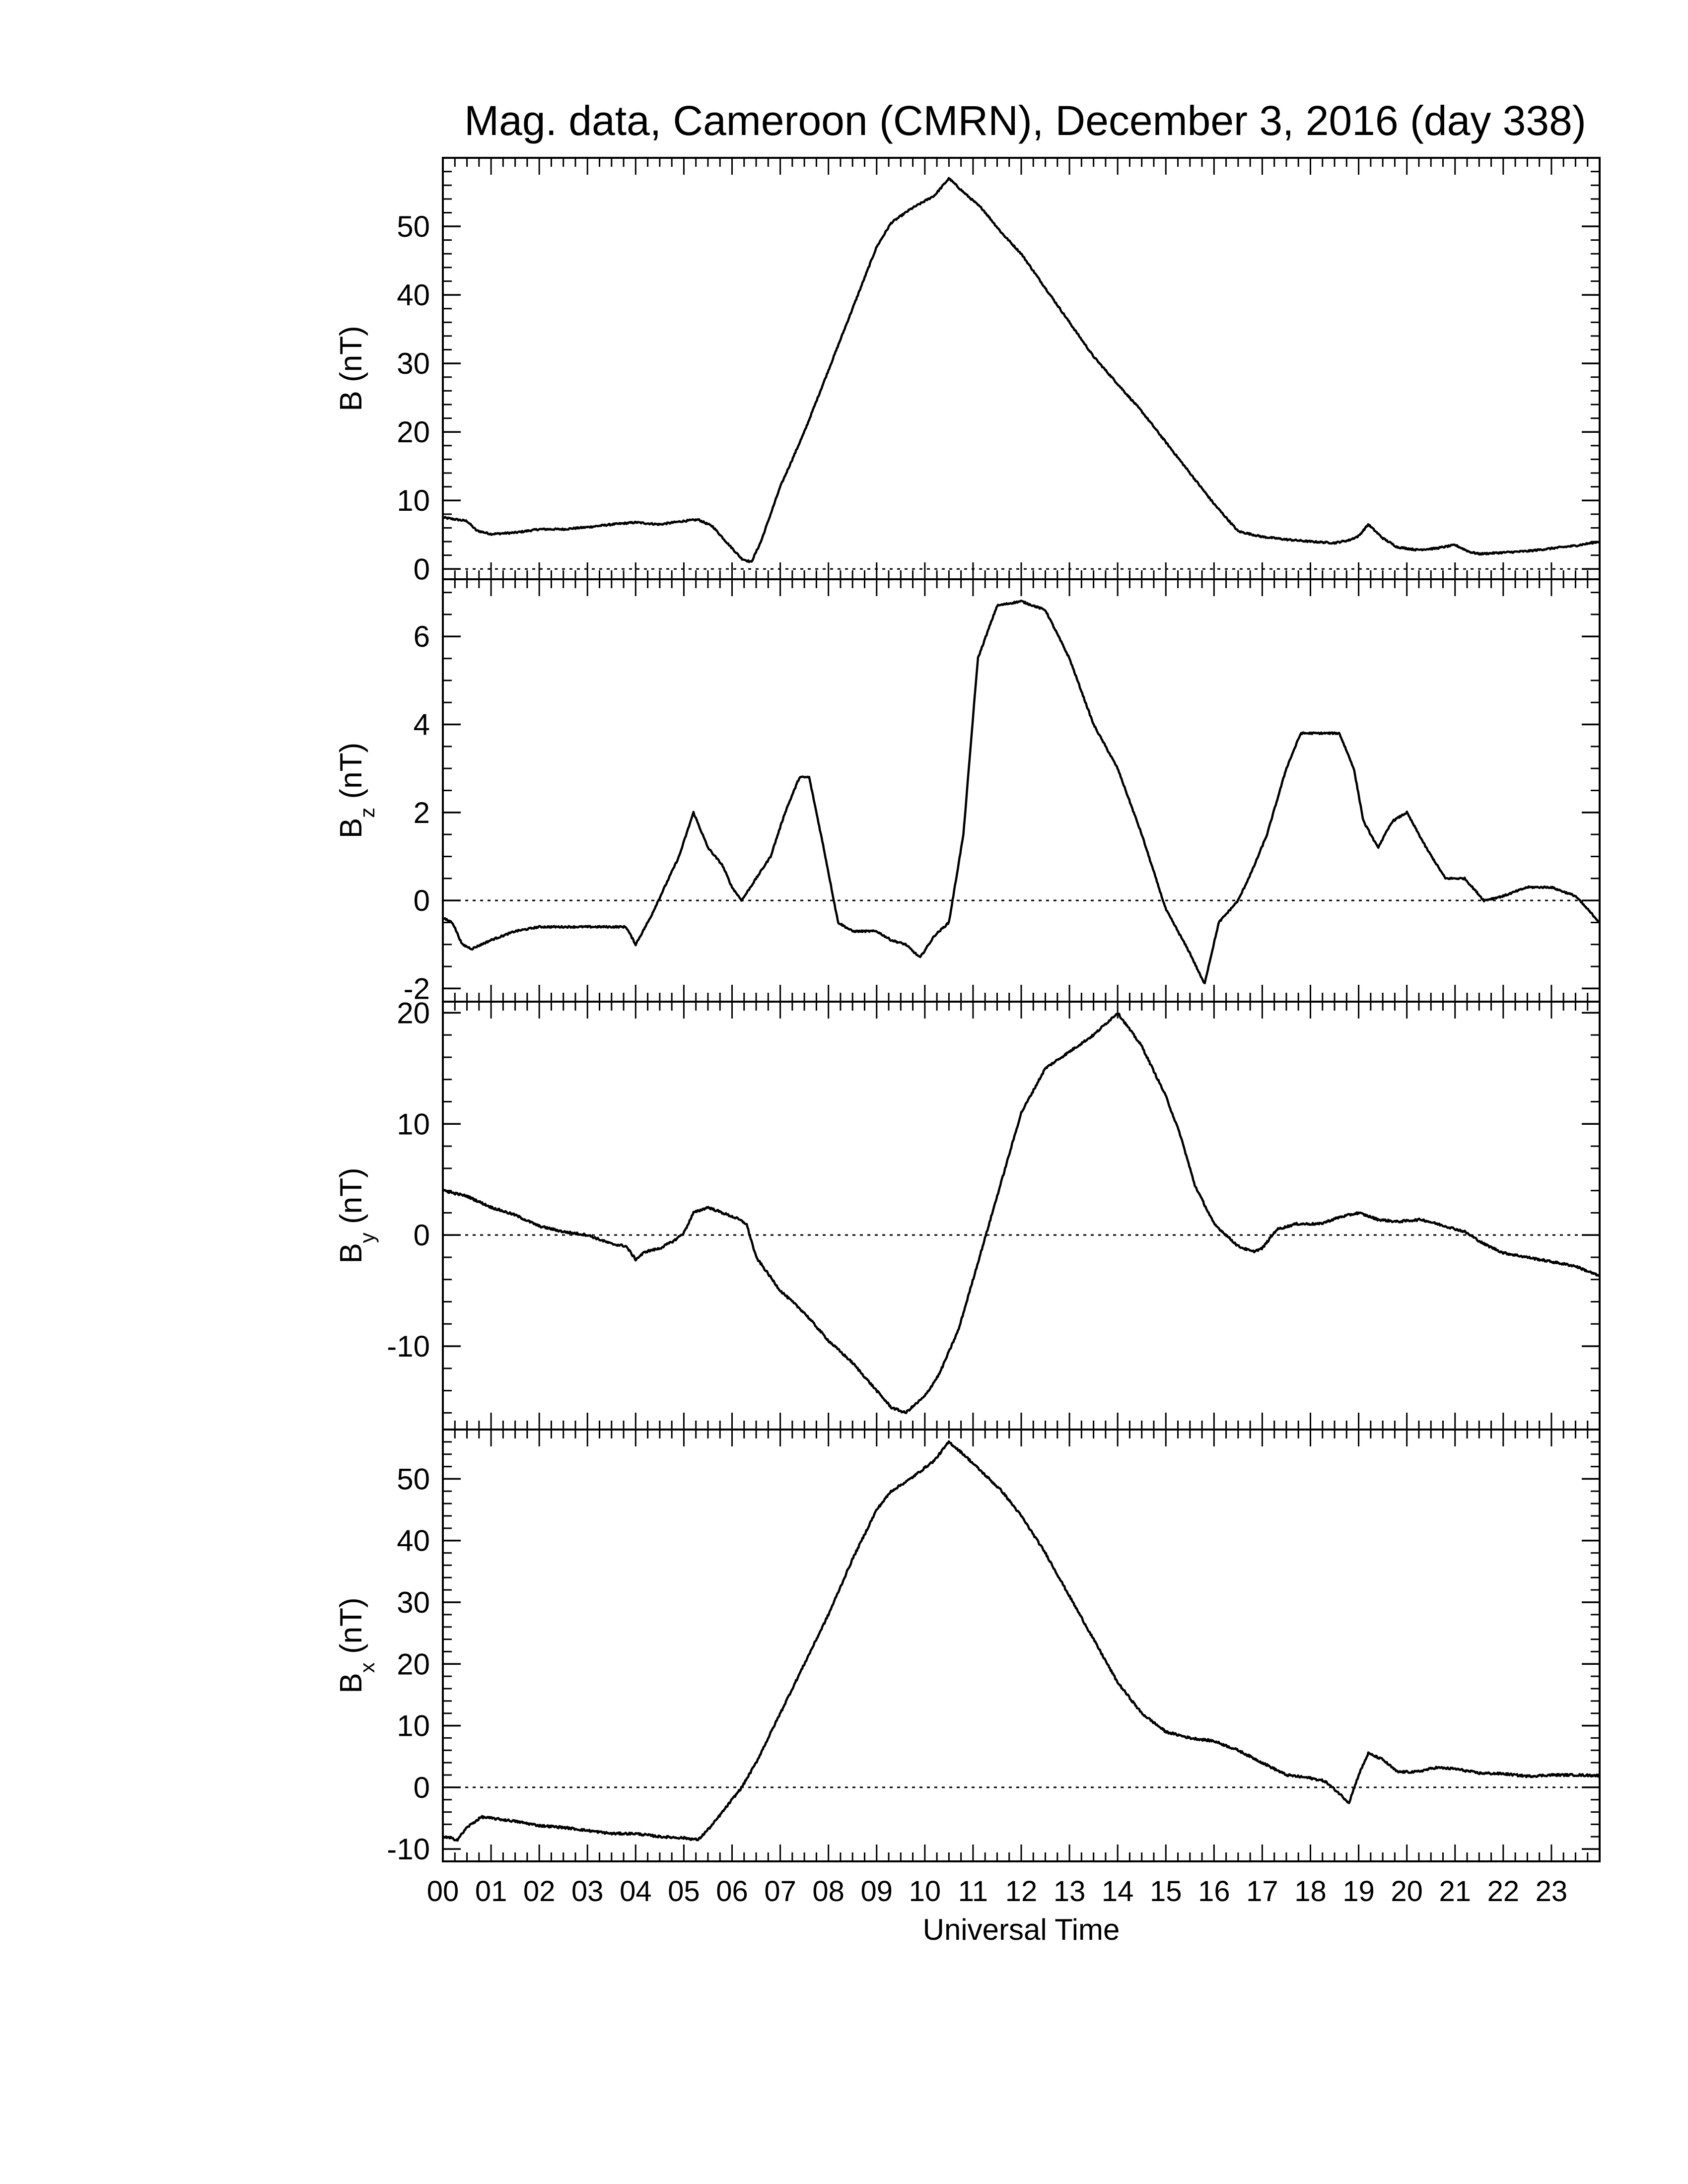  What do you see at coordinates (1262, 1891) in the screenshot?
I see `x-tick-label: 17` at bounding box center [1262, 1891].